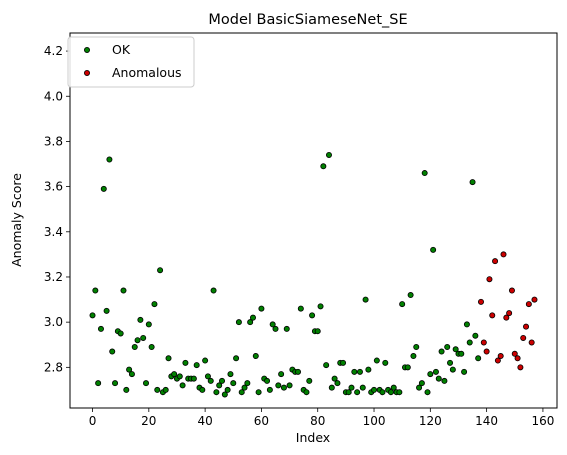 The image size is (567, 455). Describe the element at coordinates (53, 51) in the screenshot. I see `y-tick-label: 4.2` at that location.